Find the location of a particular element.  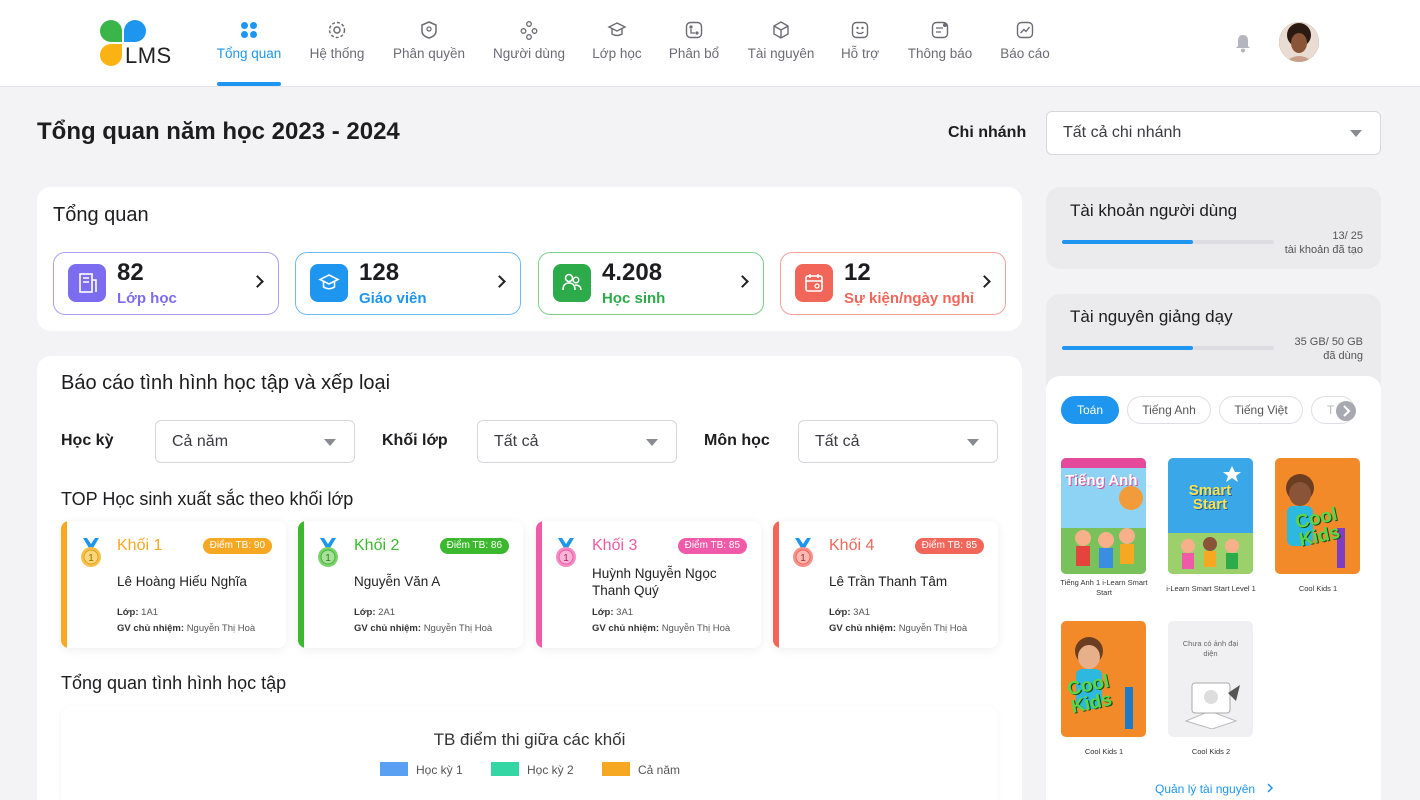

stat-value: 4.208 is located at coordinates (632, 272).